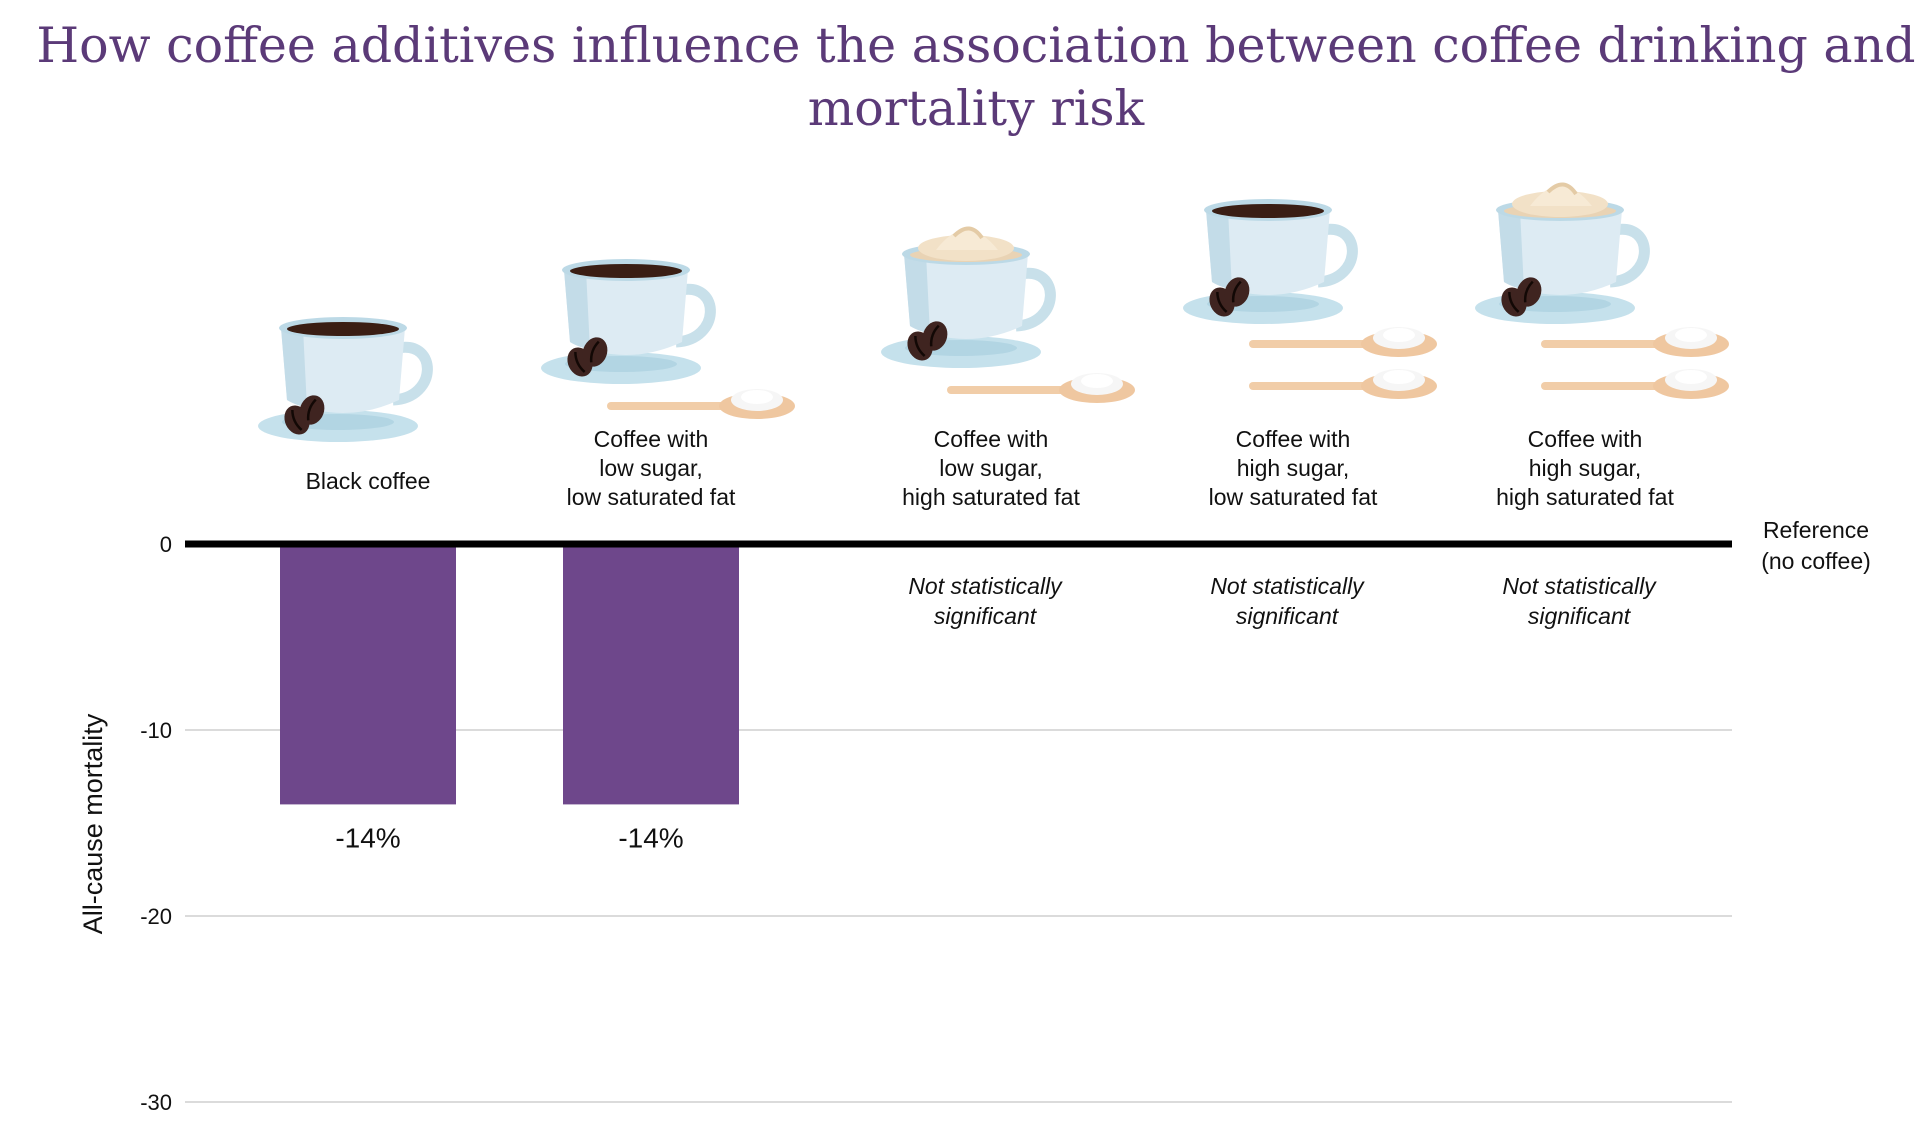  Describe the element at coordinates (1816, 561) in the screenshot. I see `reference-label-line-2: (no coffee)` at that location.